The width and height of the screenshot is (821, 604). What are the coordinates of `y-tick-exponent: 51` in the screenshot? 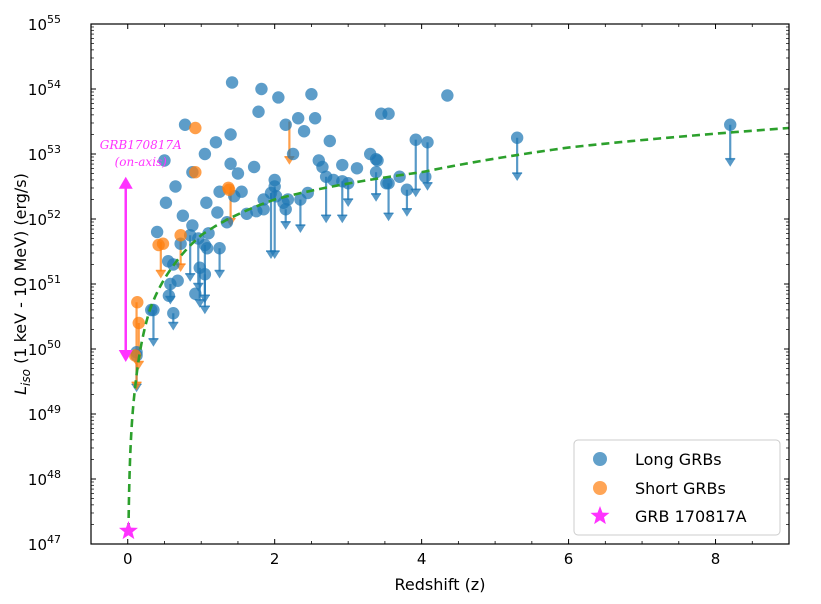 It's located at (54, 279).